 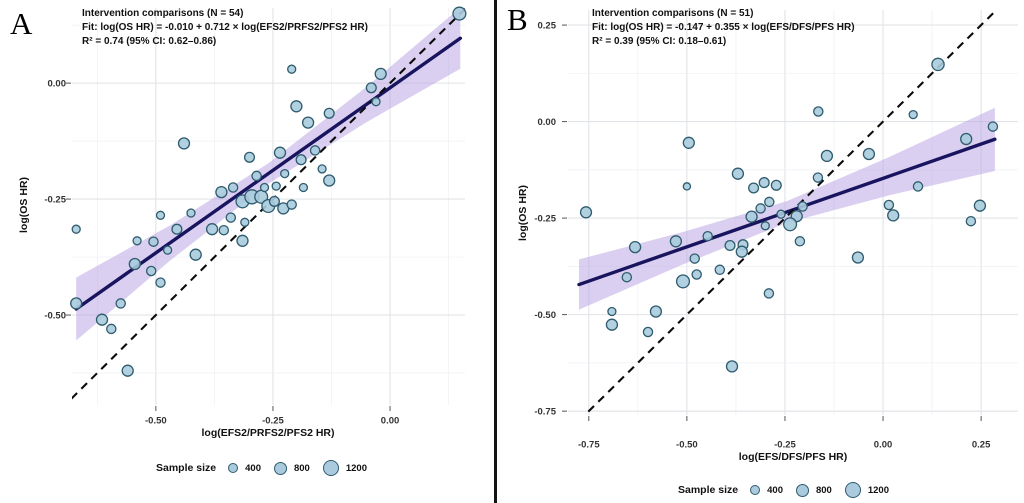 I want to click on annotation-n-line: Intervention comparisons (N = 51), so click(x=673, y=13).